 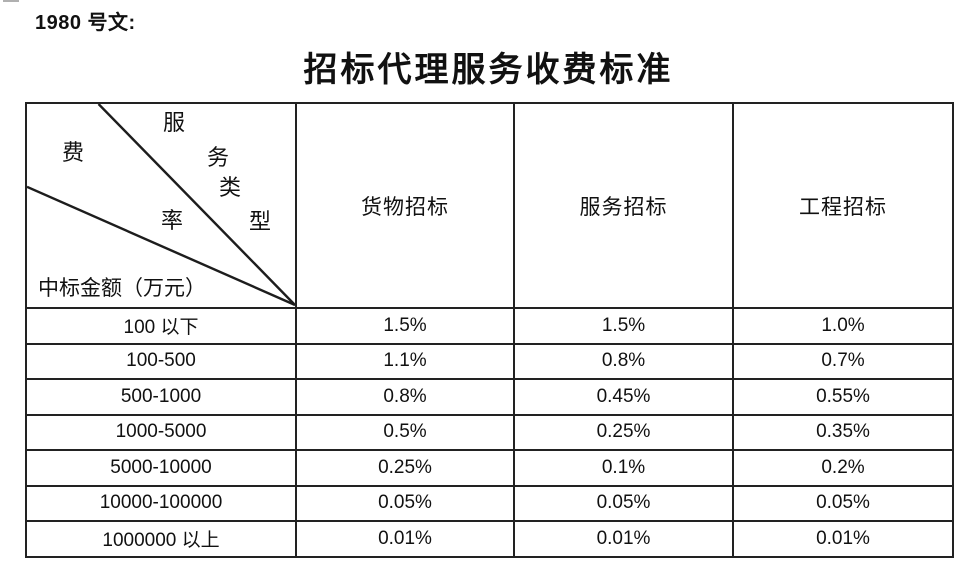 I want to click on engineering-rate-cell: 0.01%, so click(x=843, y=539).